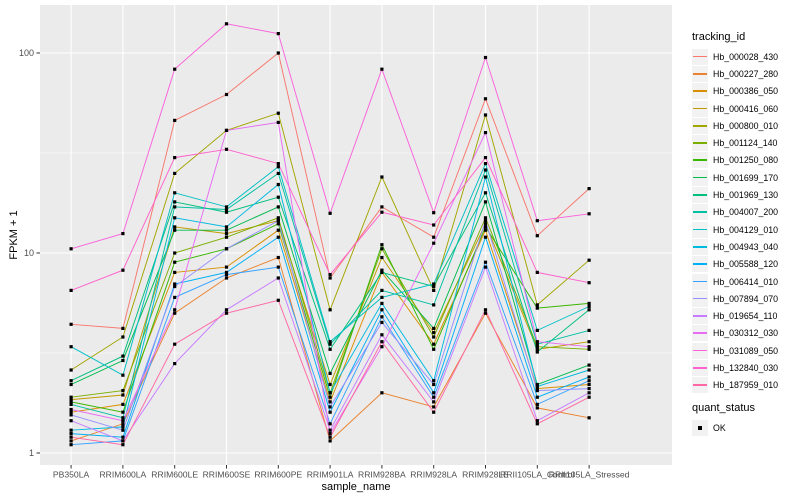 The width and height of the screenshot is (800, 500). I want to click on x-tick-label: RRII105LA_Stressed, so click(589, 475).